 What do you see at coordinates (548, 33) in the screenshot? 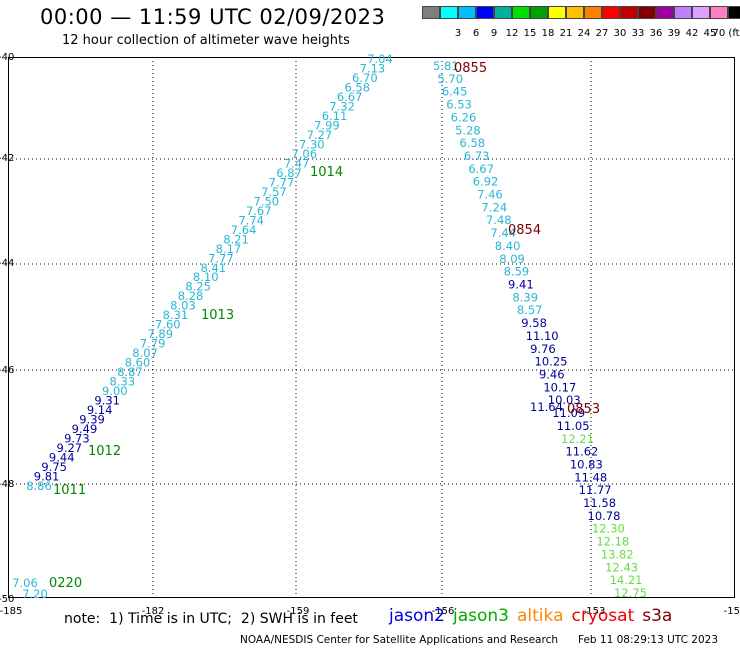
I see `colorbar-label: 18` at bounding box center [548, 33].